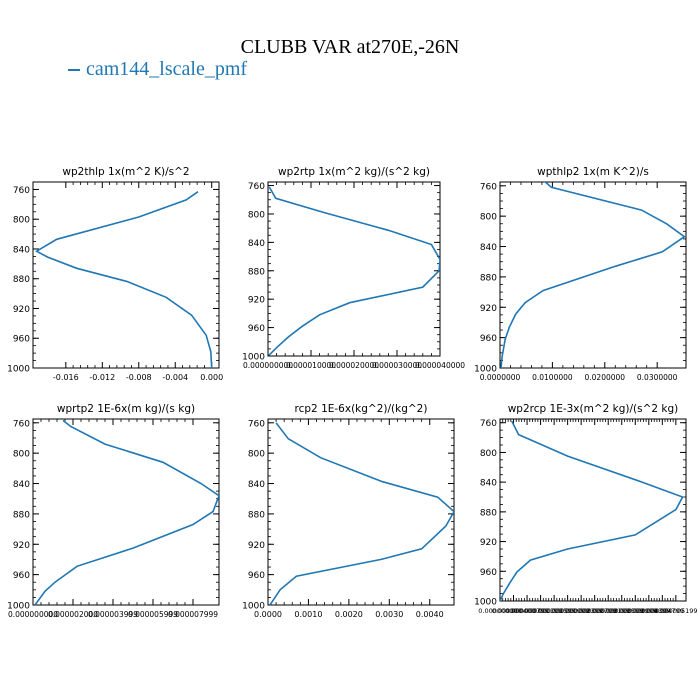 The image size is (700, 700). What do you see at coordinates (308, 614) in the screenshot?
I see `x-tick-label: 0.0010` at bounding box center [308, 614].